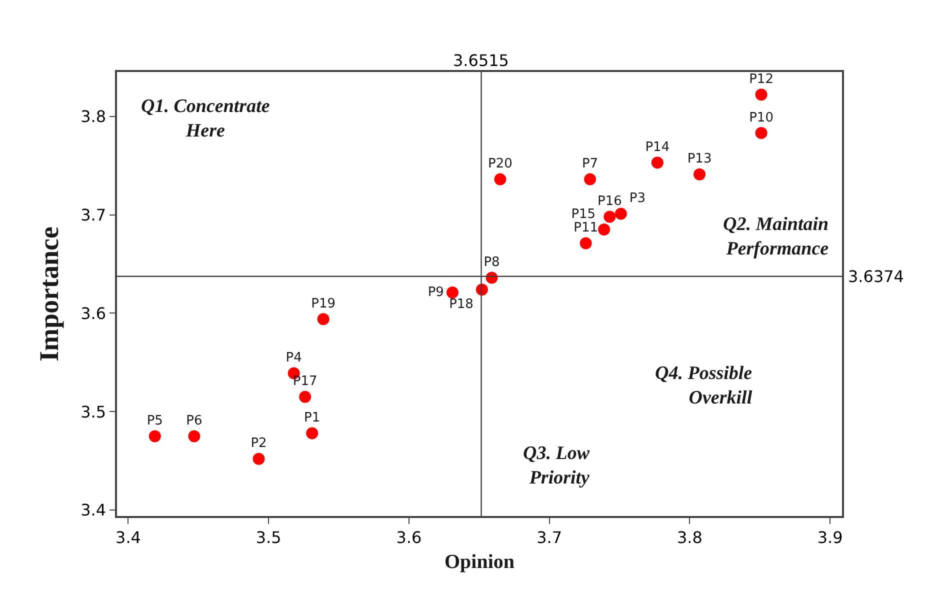 Image resolution: width=938 pixels, height=593 pixels. Describe the element at coordinates (436, 292) in the screenshot. I see `data-label: P9` at that location.